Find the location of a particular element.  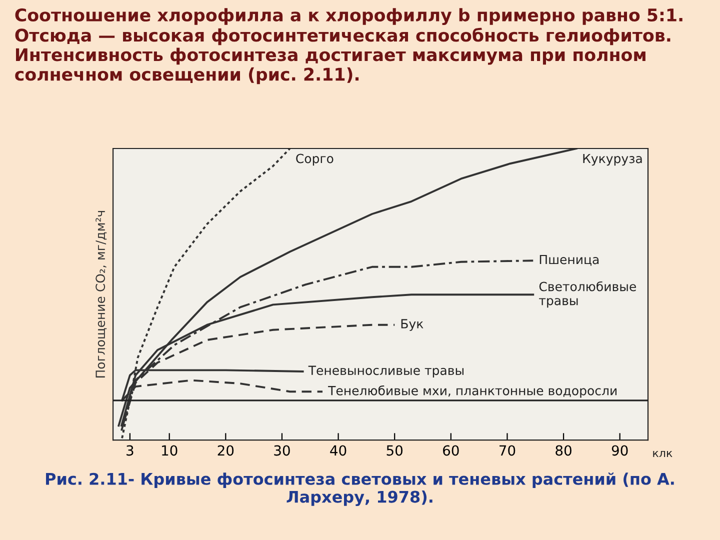

x-tick-label: 3 is located at coordinates (130, 450).